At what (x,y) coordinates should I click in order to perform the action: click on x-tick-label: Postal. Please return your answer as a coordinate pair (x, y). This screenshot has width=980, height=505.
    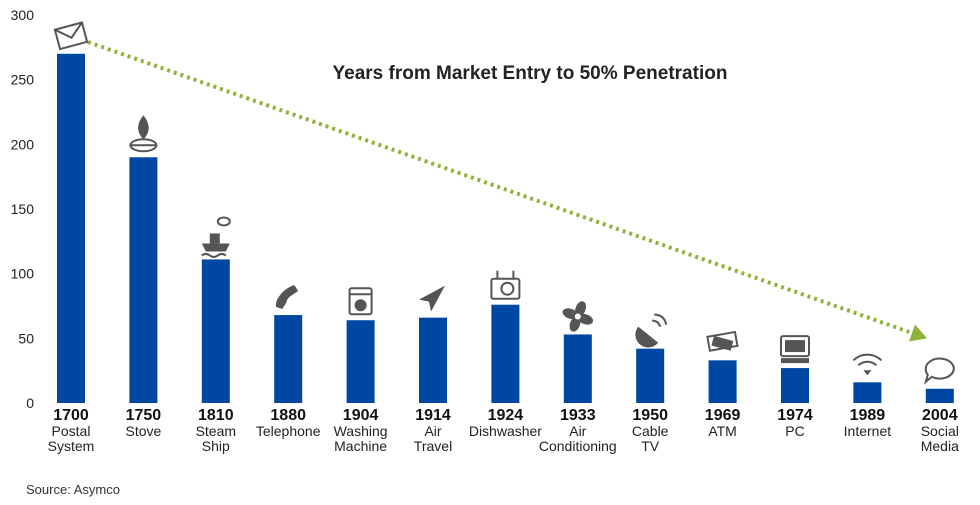
    Looking at the image, I should click on (71, 431).